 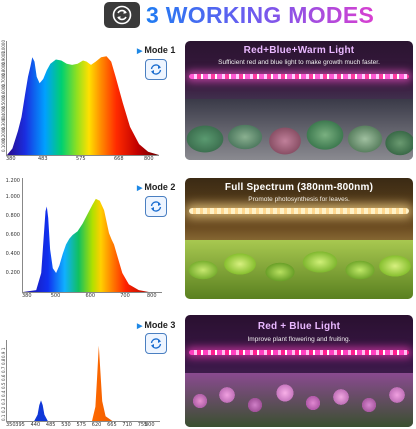 What do you see at coordinates (119, 159) in the screenshot?
I see `x-tick-label: 668` at bounding box center [119, 159].